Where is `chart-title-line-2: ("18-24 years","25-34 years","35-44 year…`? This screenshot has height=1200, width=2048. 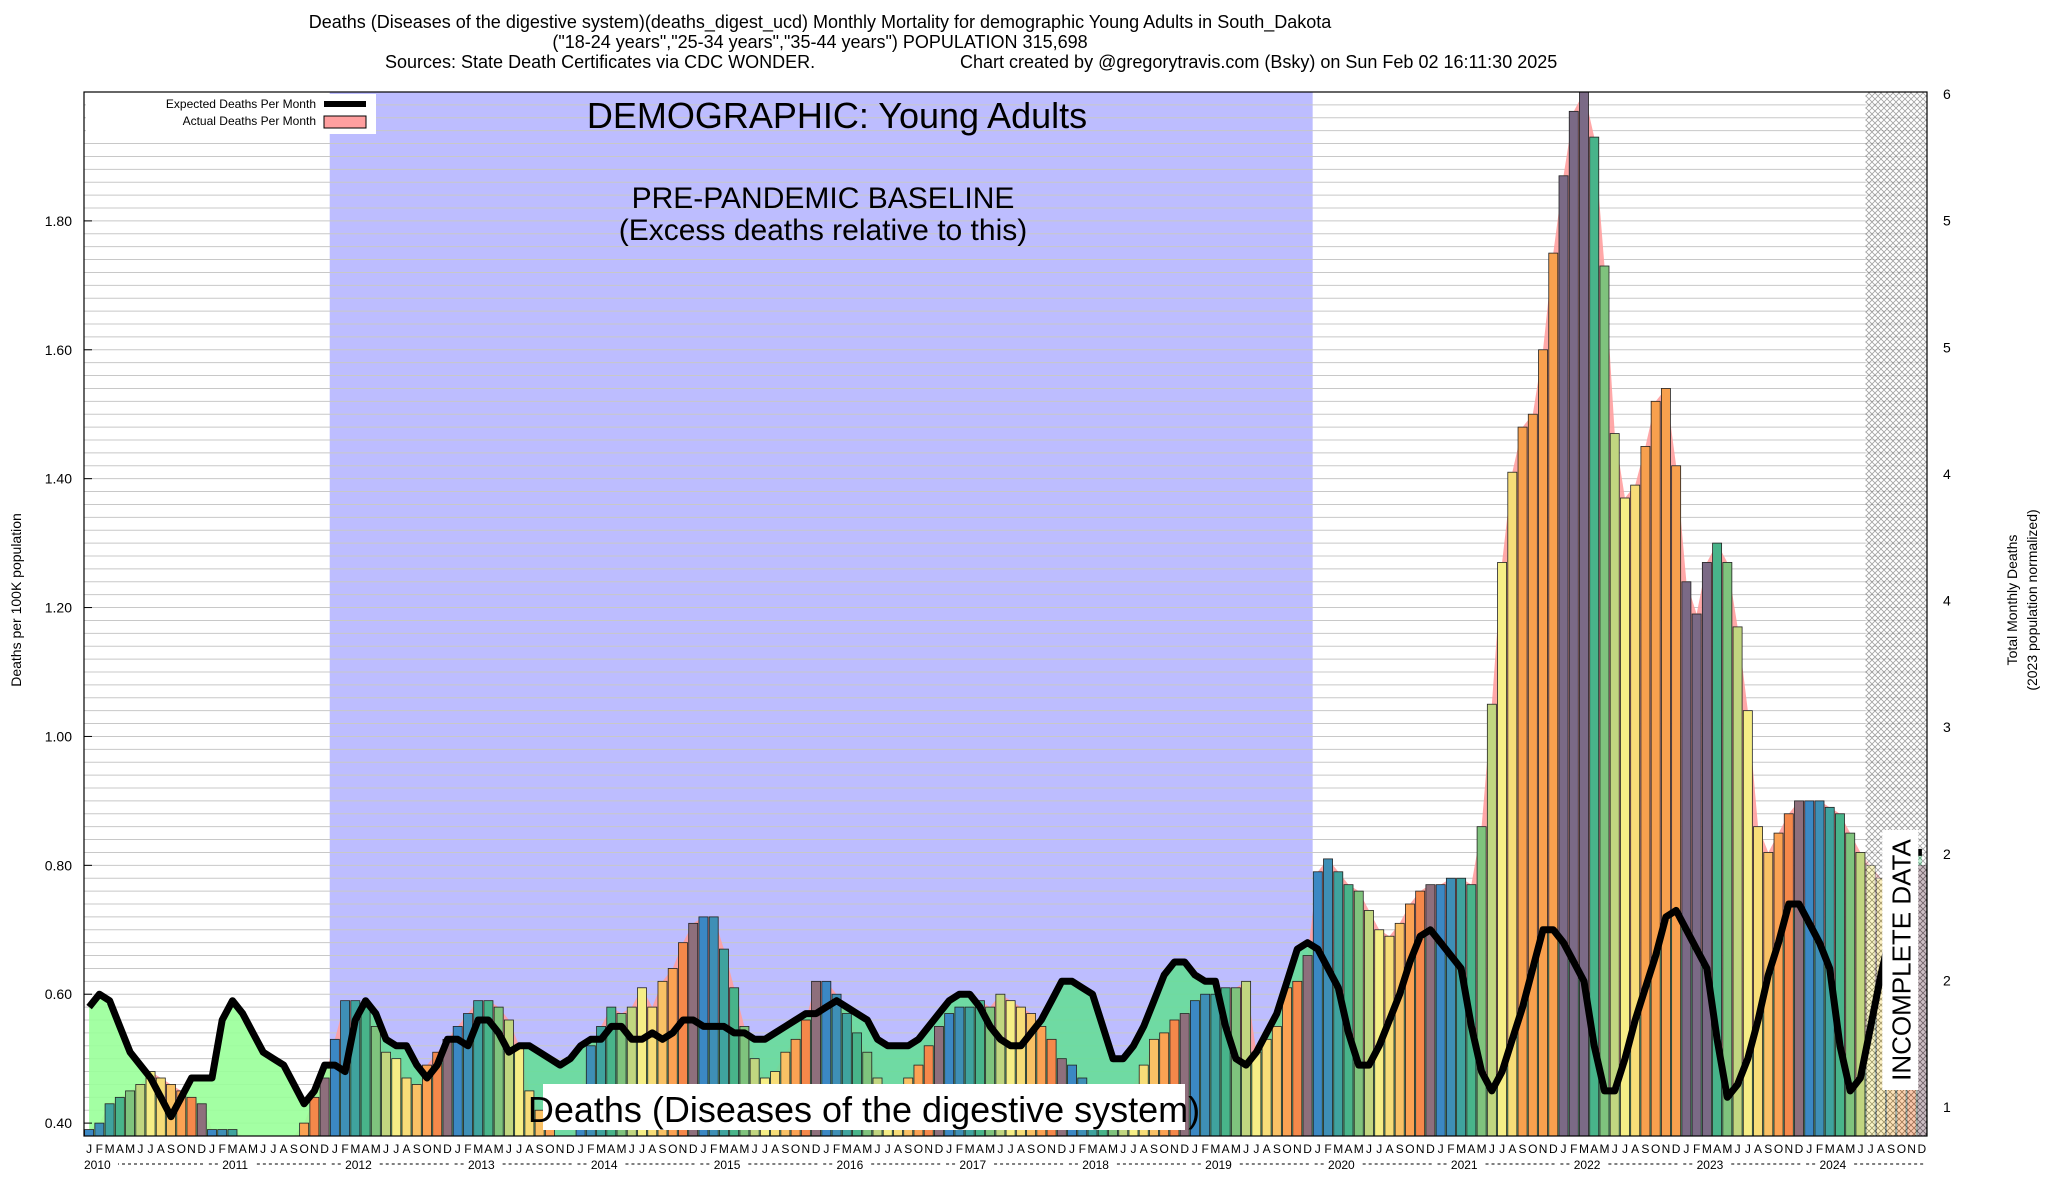 chart-title-line-2: ("18-24 years","25-34 years","35-44 year… is located at coordinates (820, 42).